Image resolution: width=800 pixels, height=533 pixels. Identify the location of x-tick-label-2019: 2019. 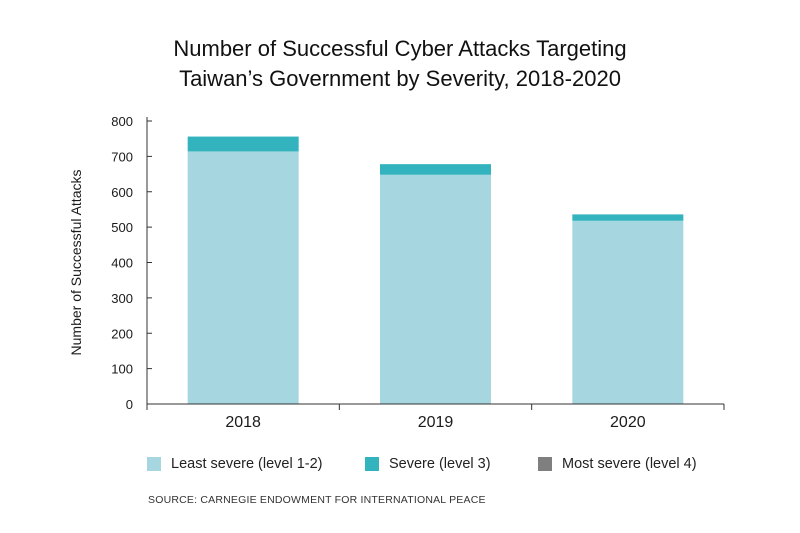
(436, 422).